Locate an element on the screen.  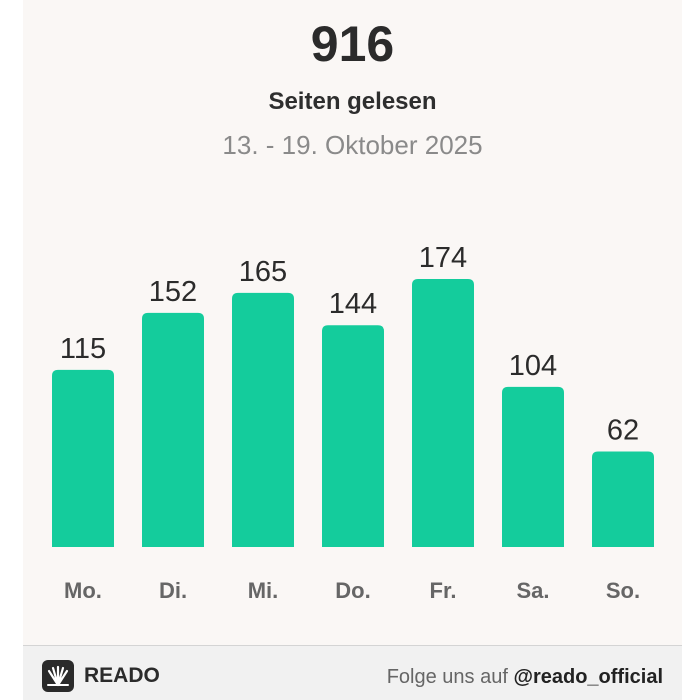
follow-text: Folge uns auf @reado_official is located at coordinates (525, 677).